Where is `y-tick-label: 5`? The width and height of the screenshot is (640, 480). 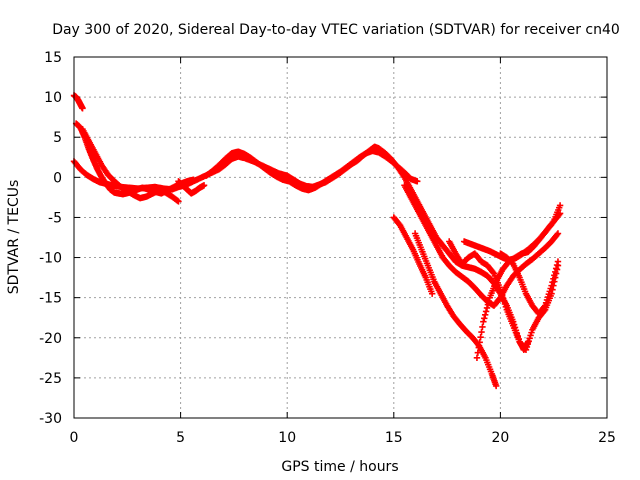
y-tick-label: 5 is located at coordinates (57, 138).